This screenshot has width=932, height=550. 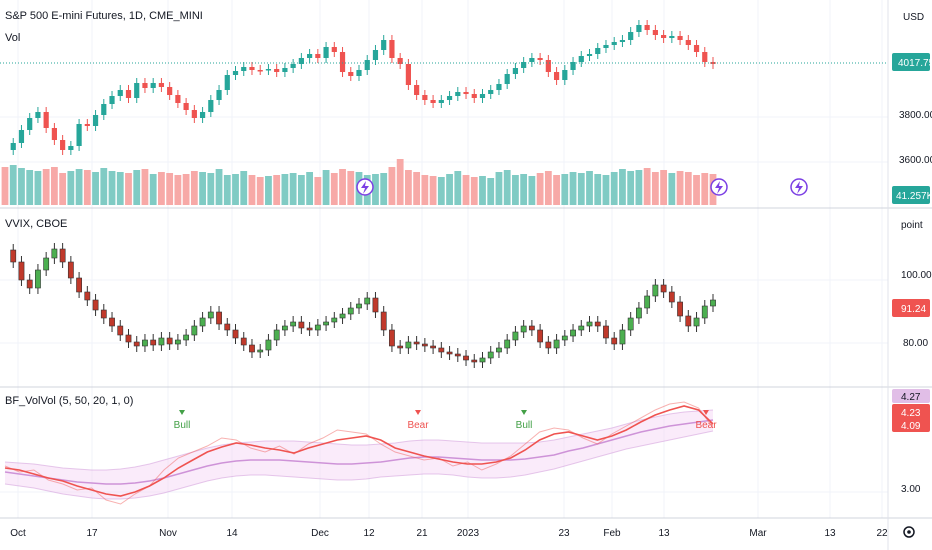 I want to click on price-badge, so click(x=911, y=62).